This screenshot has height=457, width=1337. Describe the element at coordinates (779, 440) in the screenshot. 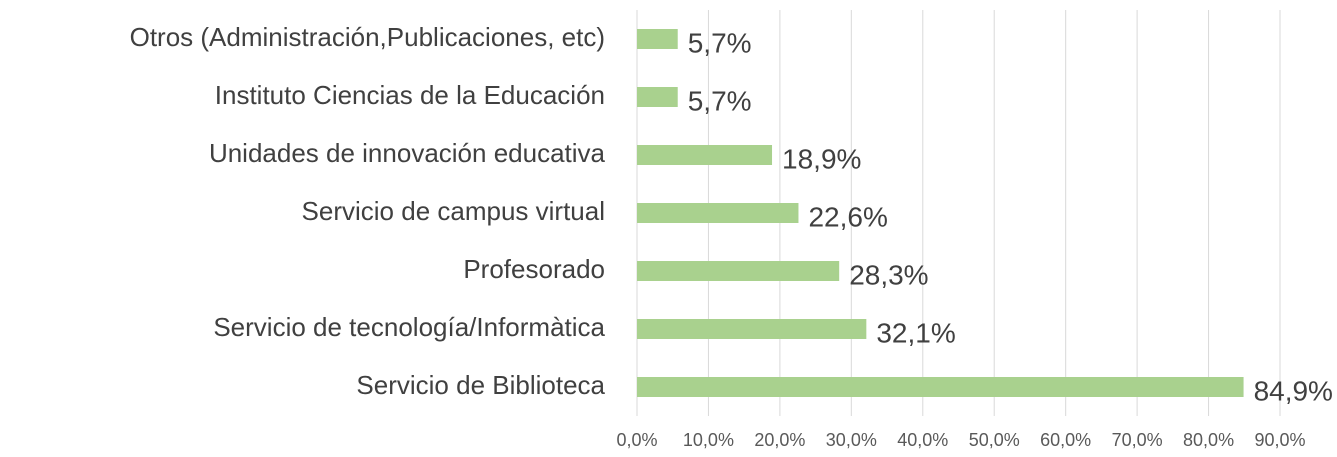

I see `x-tick-label: 20,0%` at that location.